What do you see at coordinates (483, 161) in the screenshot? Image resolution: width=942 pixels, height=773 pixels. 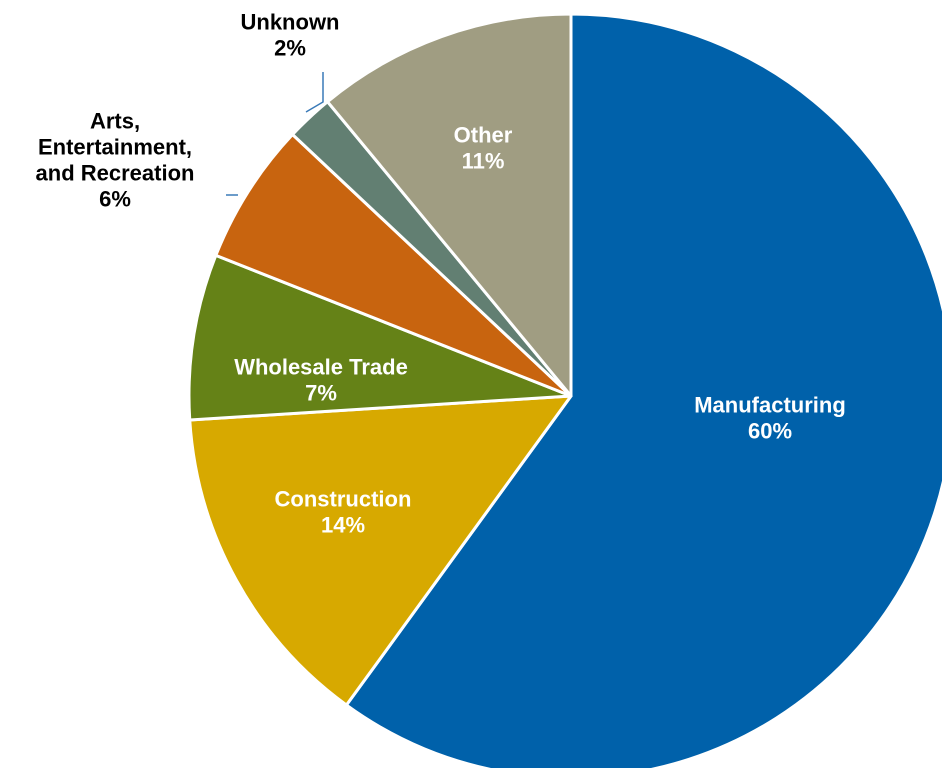 I see `slice-value-other: 11%` at bounding box center [483, 161].